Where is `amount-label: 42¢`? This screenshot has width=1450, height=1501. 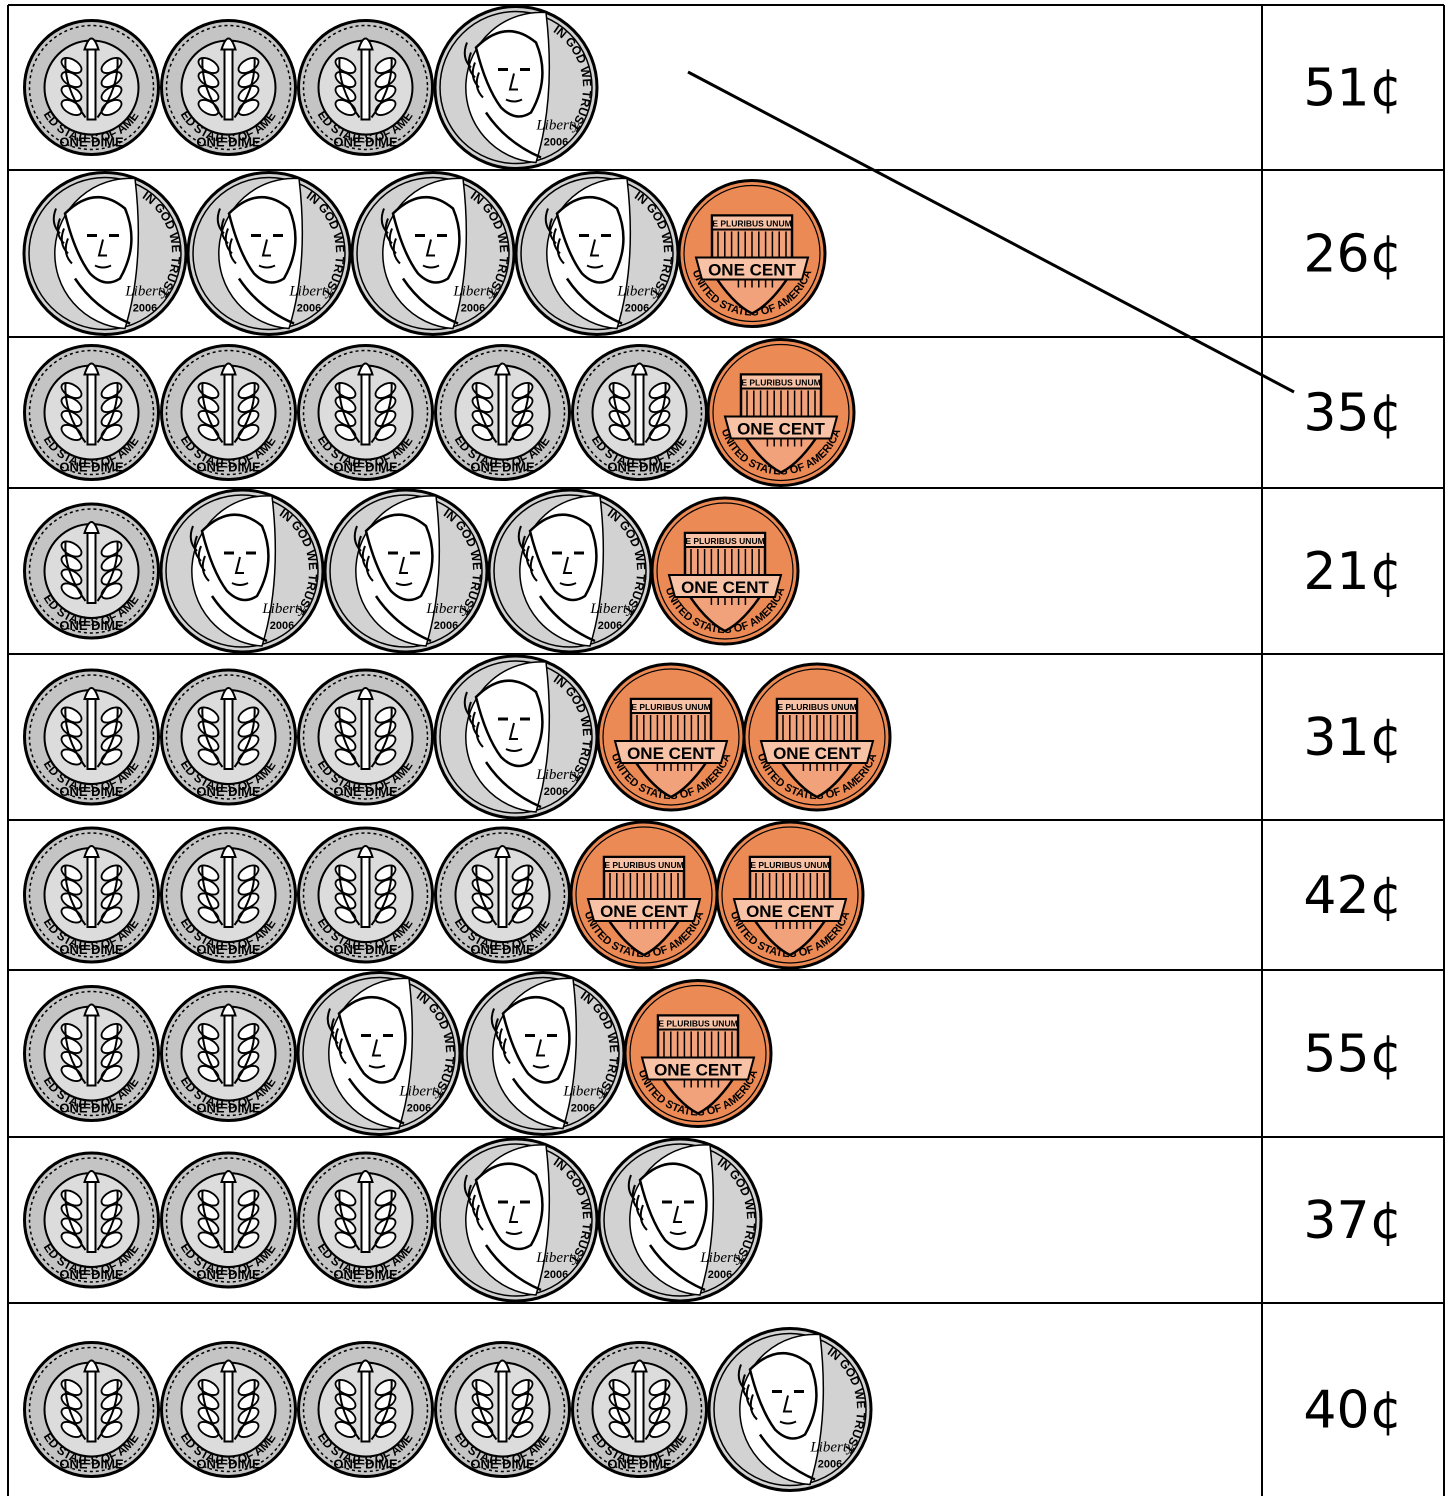
amount-label: 42¢ is located at coordinates (1352, 896).